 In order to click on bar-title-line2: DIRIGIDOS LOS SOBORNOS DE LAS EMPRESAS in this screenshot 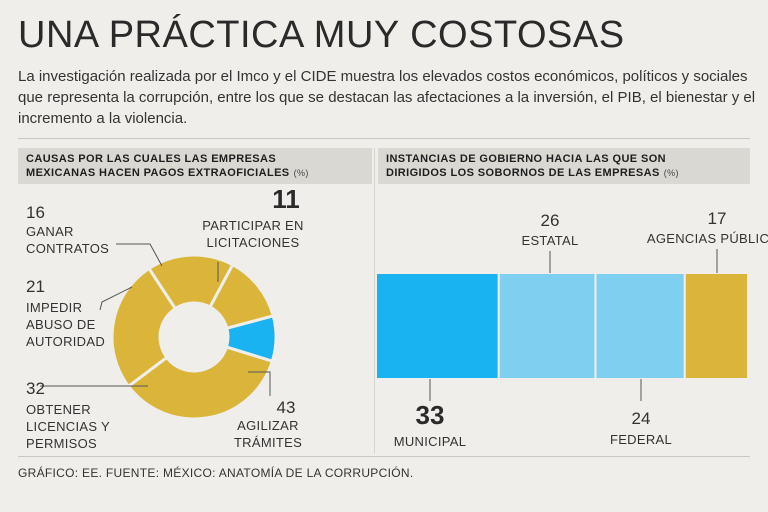, I will do `click(523, 173)`.